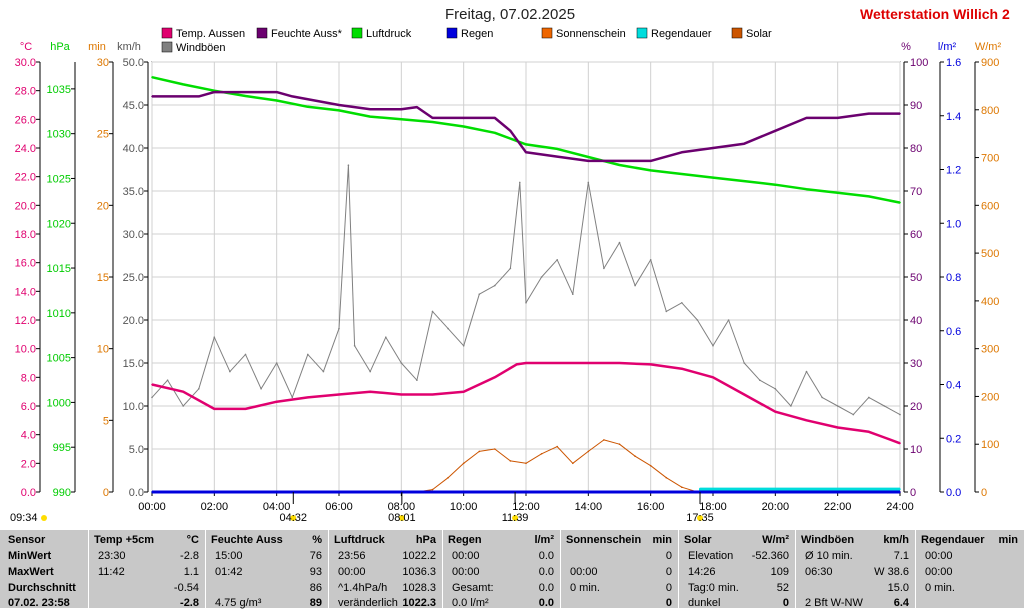  I want to click on temp-tick-label: 18.0, so click(25, 235).